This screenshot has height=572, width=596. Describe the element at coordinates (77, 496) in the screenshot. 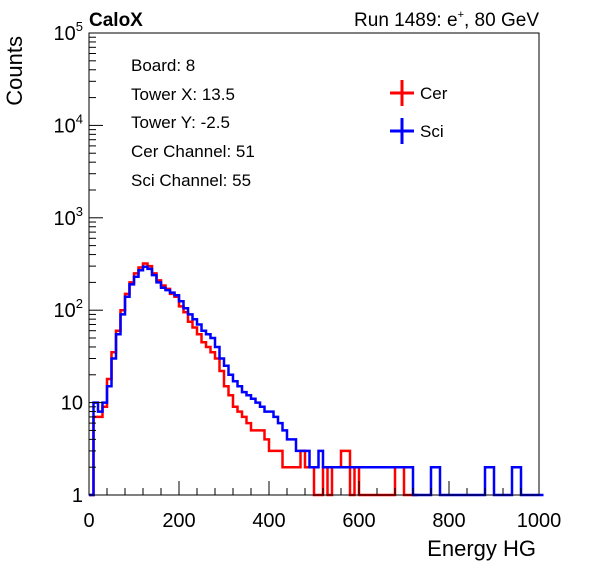

I see `y-tick-label: 1` at that location.